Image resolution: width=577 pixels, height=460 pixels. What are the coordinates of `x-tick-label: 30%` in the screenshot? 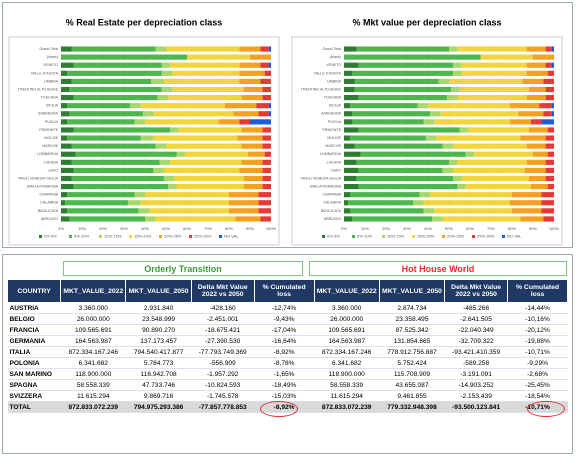 It's located at (124, 228).